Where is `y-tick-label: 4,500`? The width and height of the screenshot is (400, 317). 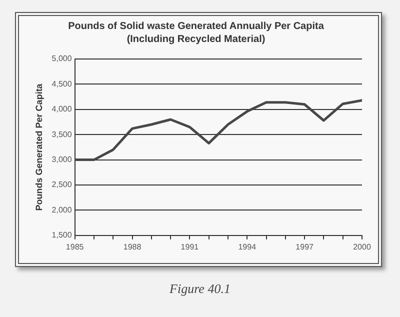
y-tick-label: 4,500 is located at coordinates (62, 83).